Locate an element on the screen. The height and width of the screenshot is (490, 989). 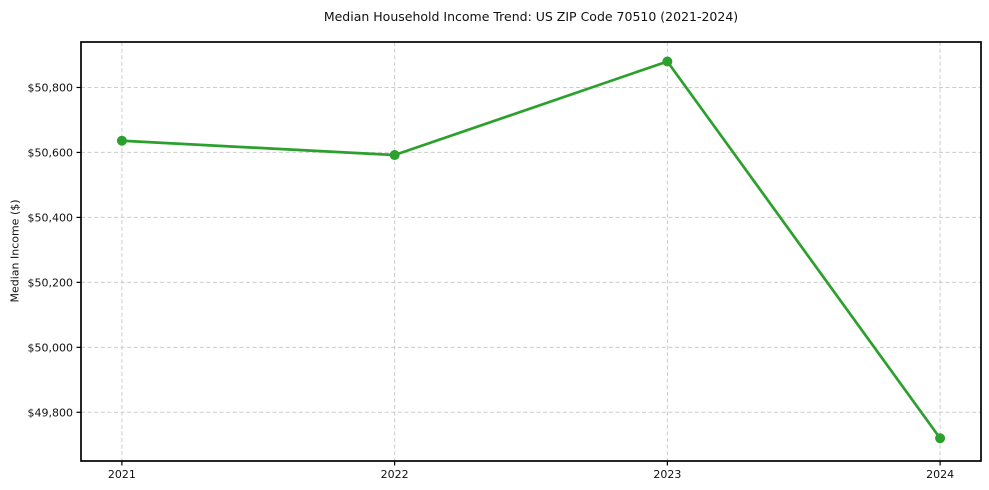
y-tick-label: $50,600 is located at coordinates (51, 152).